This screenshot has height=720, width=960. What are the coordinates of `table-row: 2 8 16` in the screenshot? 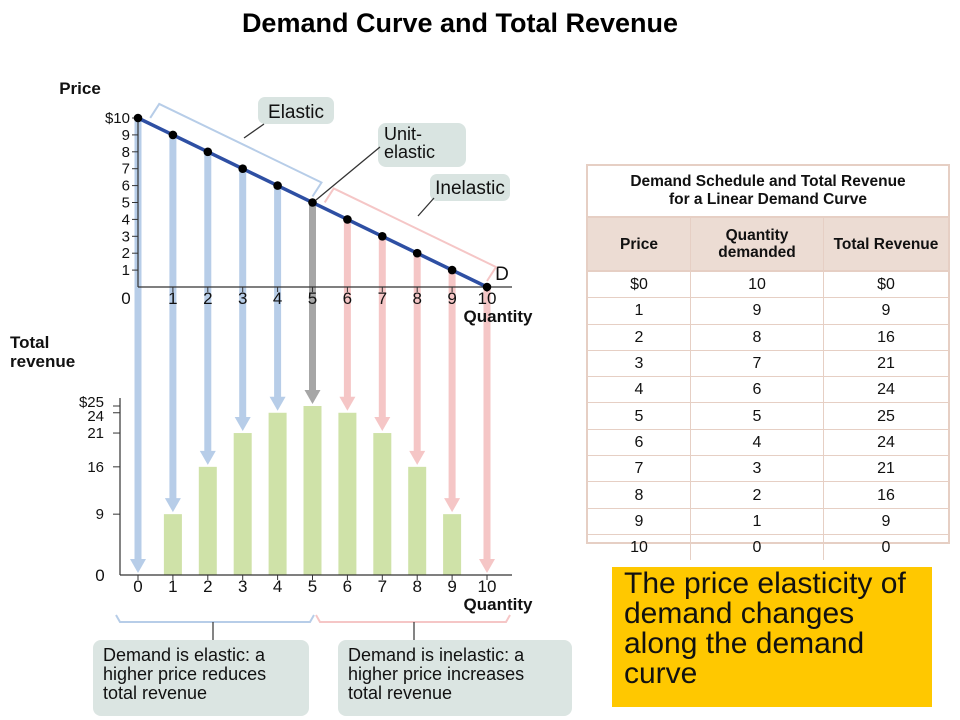 It's located at (768, 337).